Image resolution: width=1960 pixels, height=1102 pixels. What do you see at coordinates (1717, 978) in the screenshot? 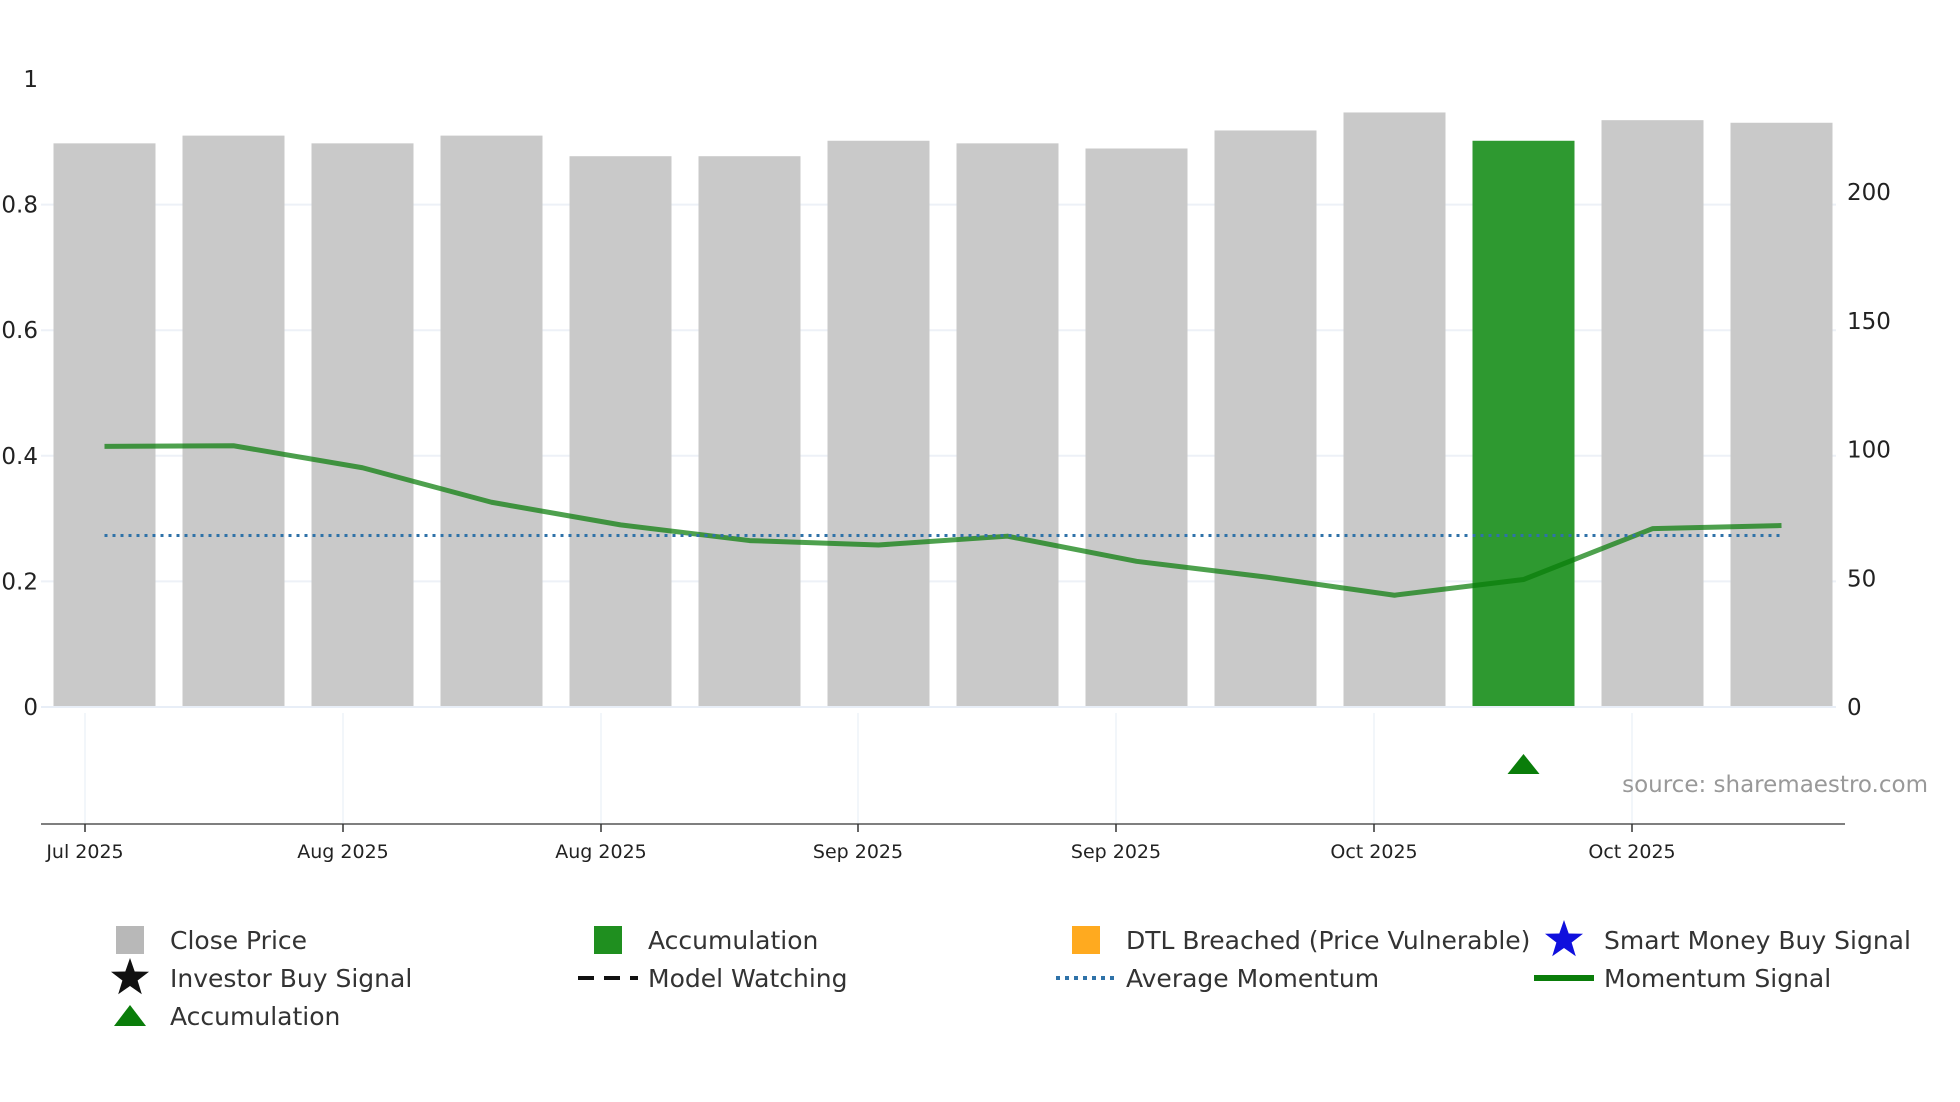
I see `legend-label: Momentum Signal` at bounding box center [1717, 978].